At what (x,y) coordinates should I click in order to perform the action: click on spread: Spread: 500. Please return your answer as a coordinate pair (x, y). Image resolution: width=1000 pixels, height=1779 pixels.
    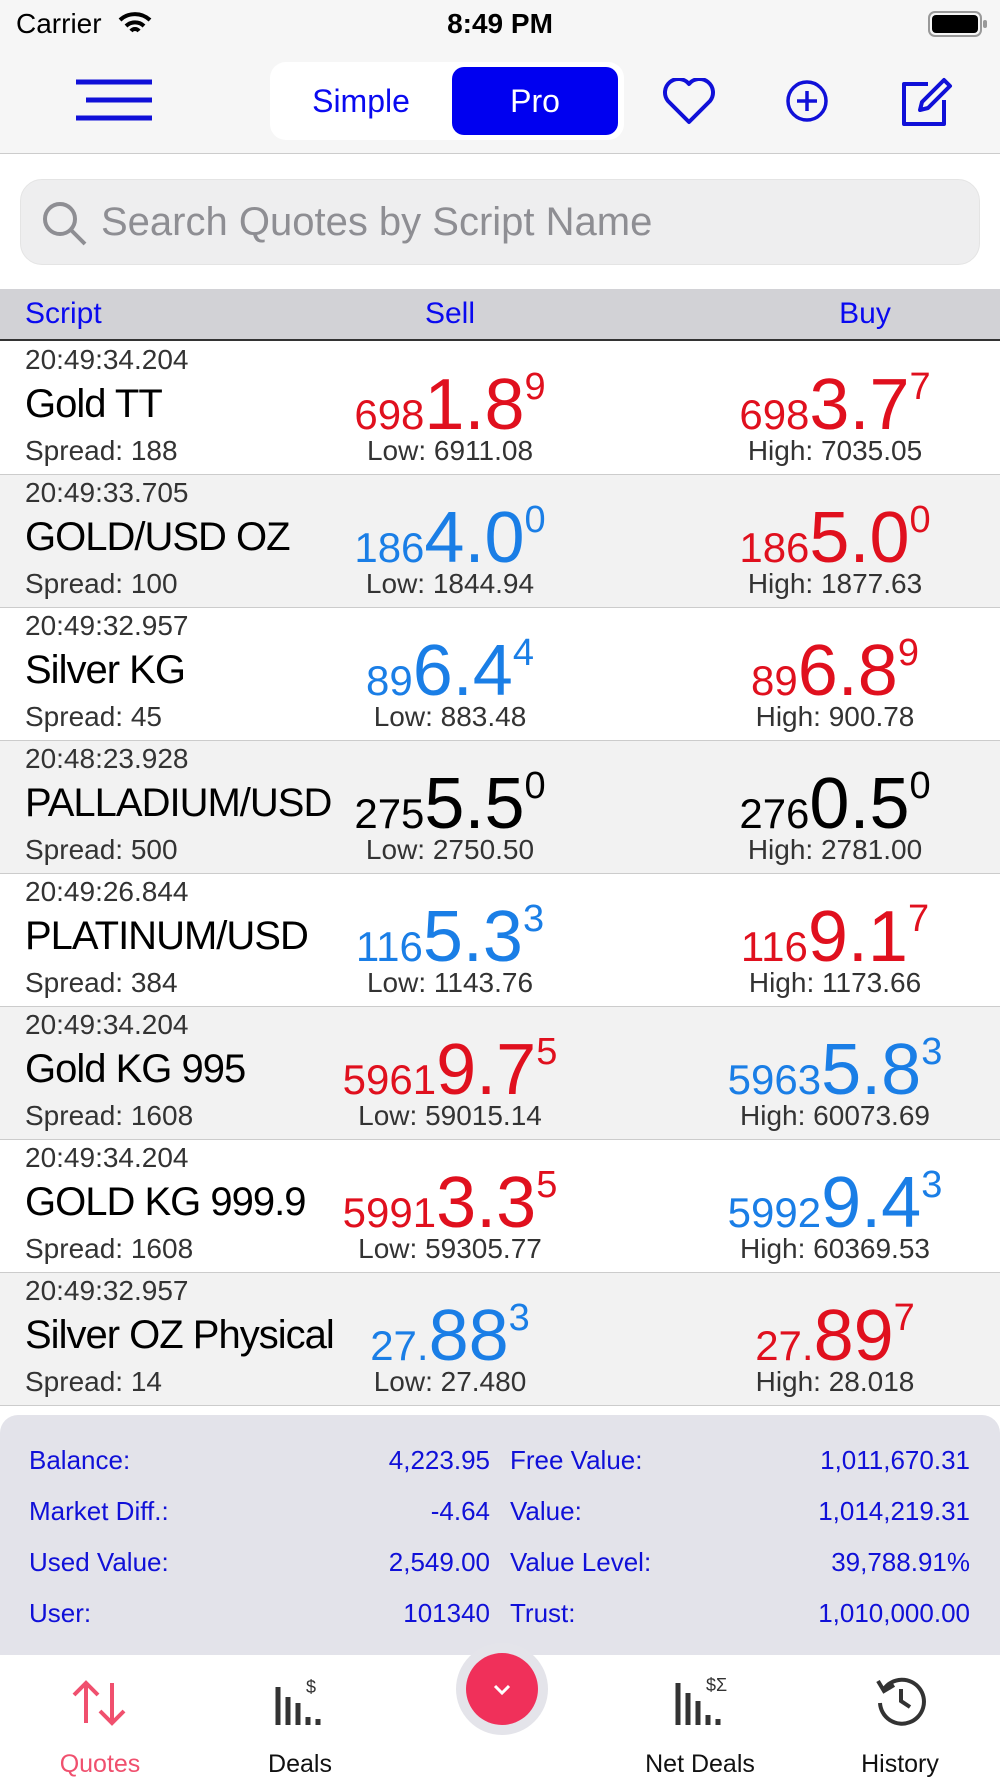
    Looking at the image, I should click on (101, 849).